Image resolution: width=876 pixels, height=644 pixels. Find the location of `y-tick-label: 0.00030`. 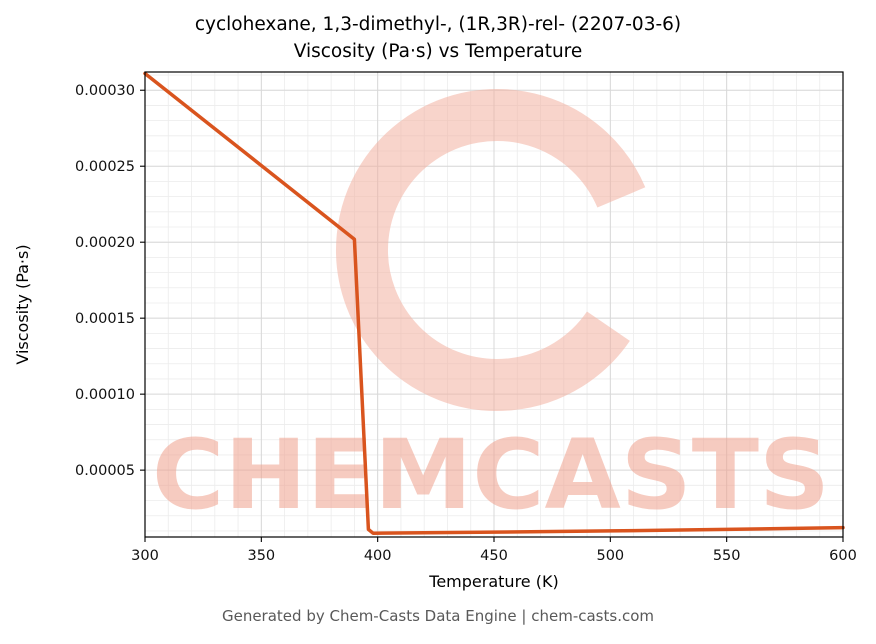

y-tick-label: 0.00030 is located at coordinates (105, 91).